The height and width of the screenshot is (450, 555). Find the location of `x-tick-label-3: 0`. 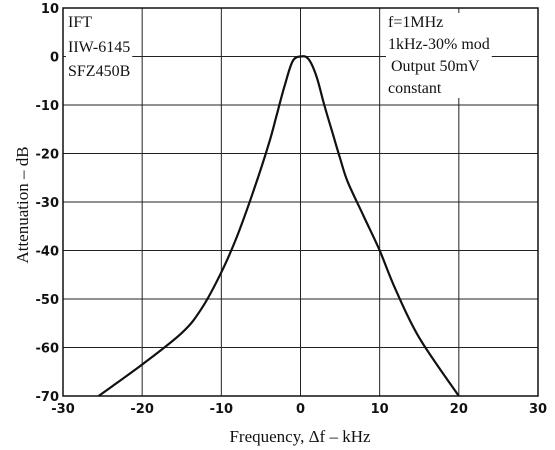

x-tick-label-3: 0 is located at coordinates (300, 409).